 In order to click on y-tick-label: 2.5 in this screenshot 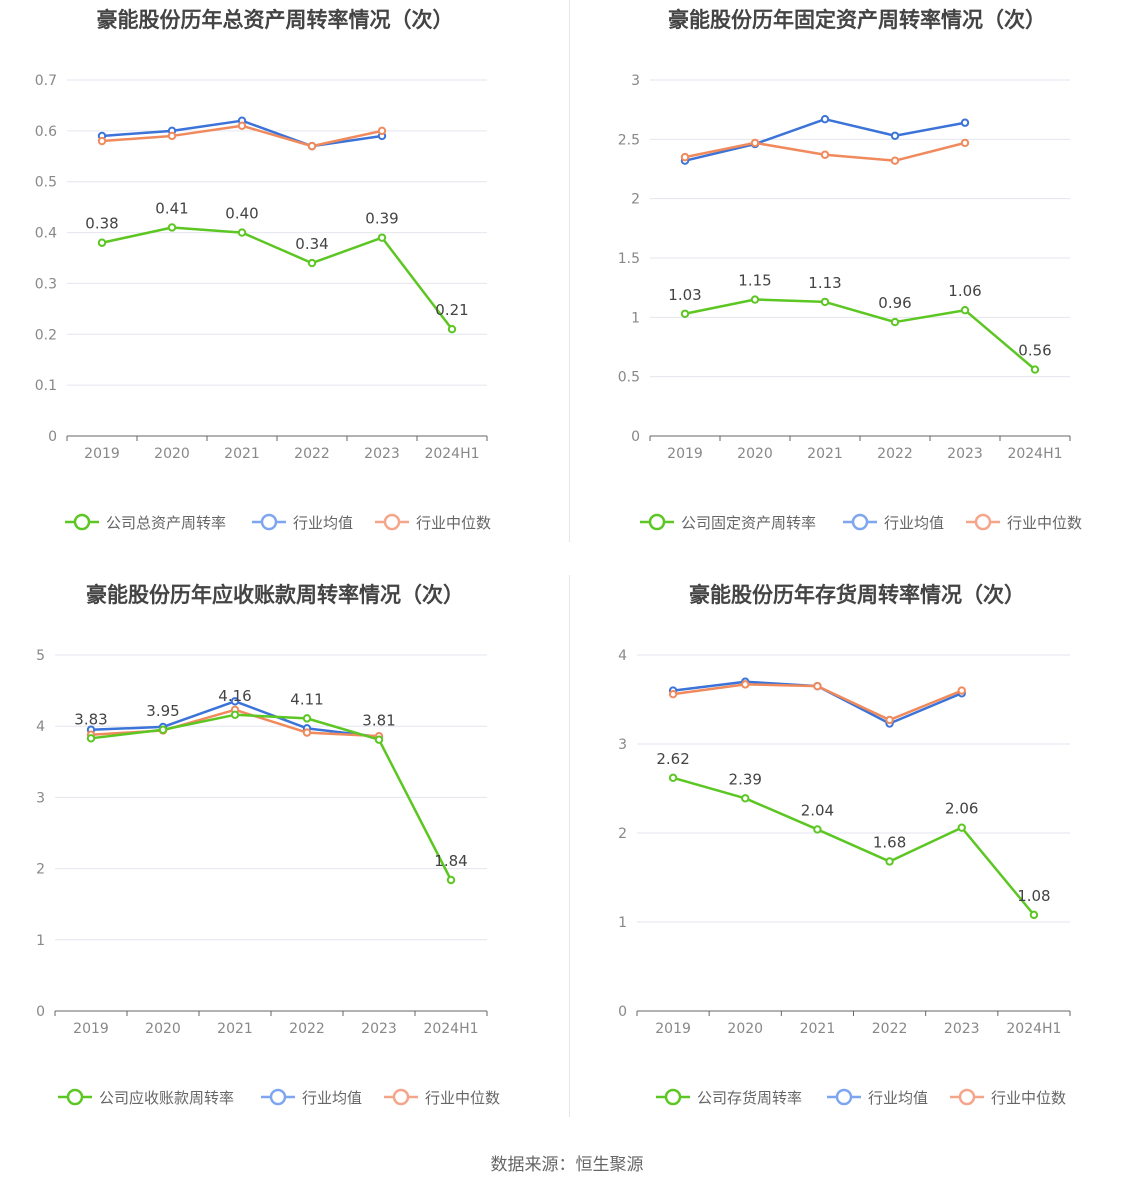, I will do `click(629, 140)`.